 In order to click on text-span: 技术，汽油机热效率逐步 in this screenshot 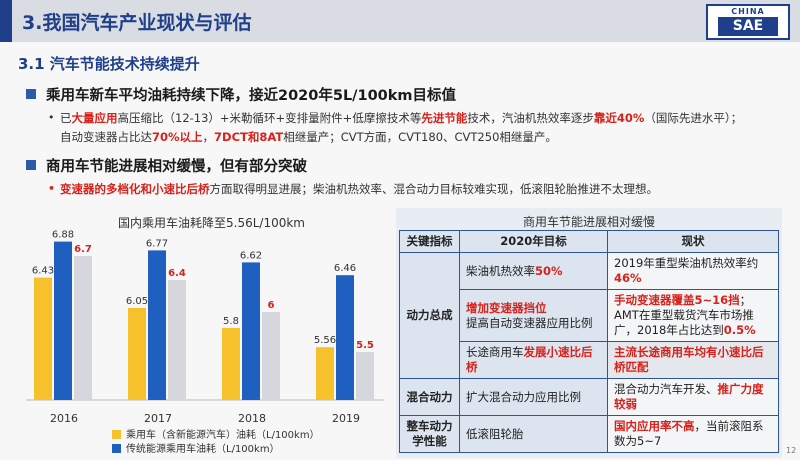, I will do `click(530, 118)`.